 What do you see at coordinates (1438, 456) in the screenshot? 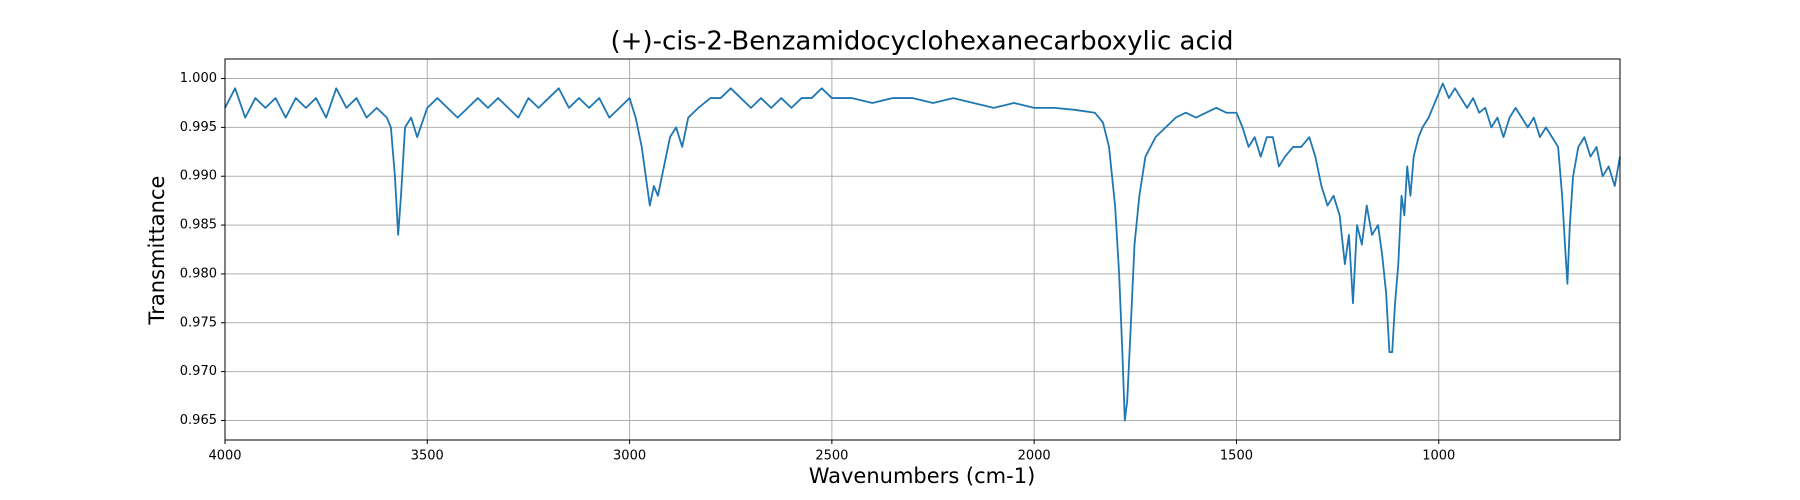
I see `x-tick-label: 1000` at bounding box center [1438, 456].